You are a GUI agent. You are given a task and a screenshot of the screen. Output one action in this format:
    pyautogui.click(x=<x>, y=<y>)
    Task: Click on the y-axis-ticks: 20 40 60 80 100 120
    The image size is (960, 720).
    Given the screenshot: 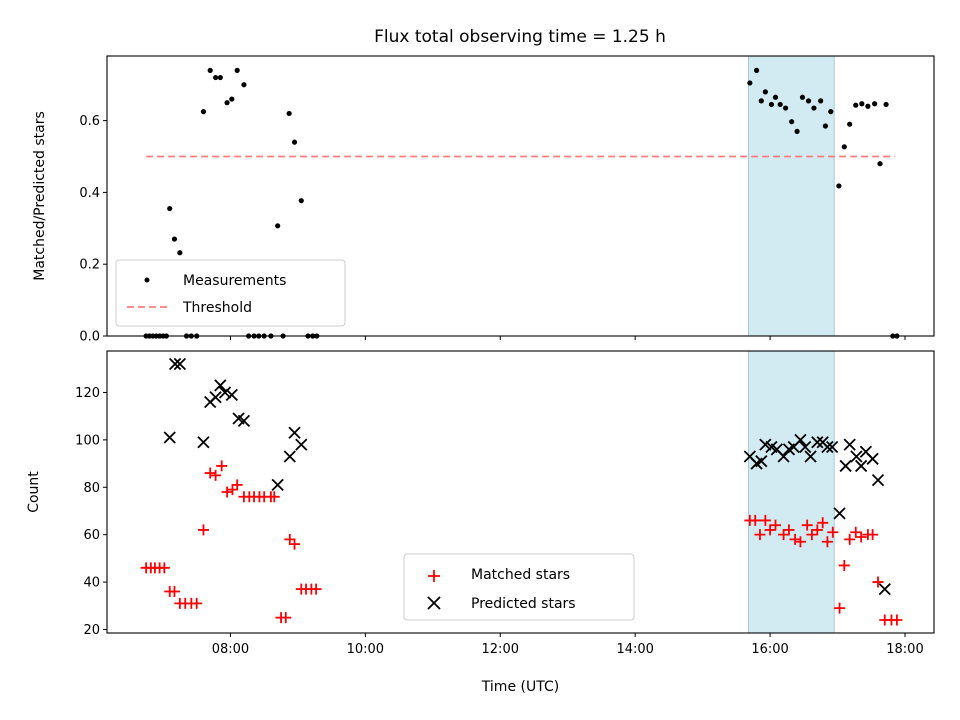 What is the action you would take?
    pyautogui.click(x=91, y=512)
    